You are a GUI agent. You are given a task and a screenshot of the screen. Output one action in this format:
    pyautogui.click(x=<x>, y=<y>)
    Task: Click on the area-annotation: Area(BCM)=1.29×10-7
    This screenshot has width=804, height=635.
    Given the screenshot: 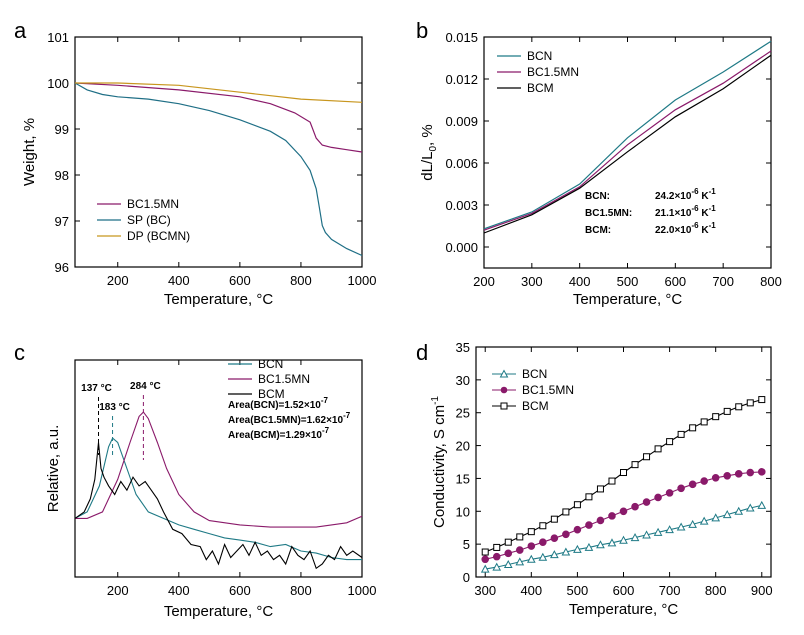 What is the action you would take?
    pyautogui.click(x=279, y=433)
    